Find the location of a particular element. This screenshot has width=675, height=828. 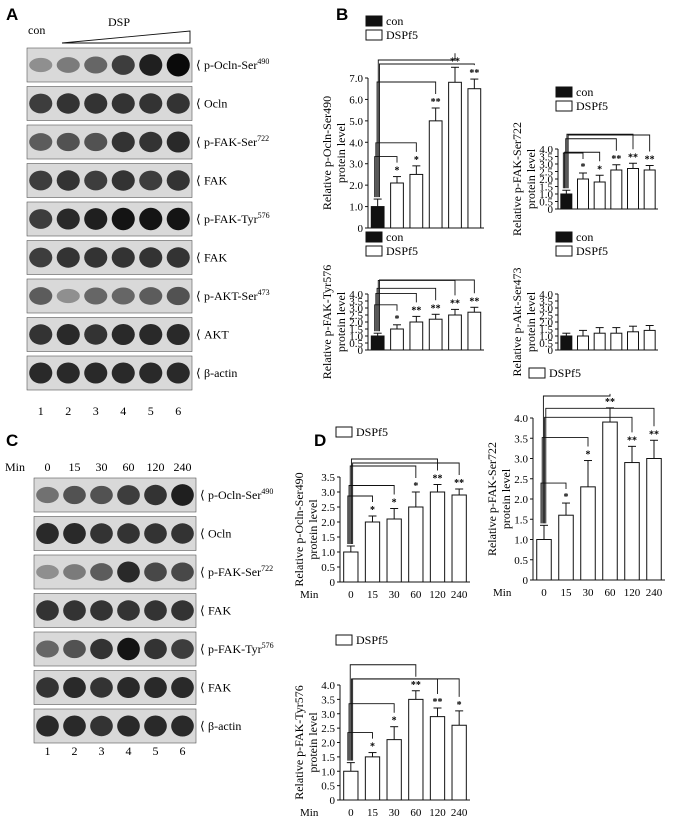

y-tick-label: 0 is located at coordinates (526, 581).